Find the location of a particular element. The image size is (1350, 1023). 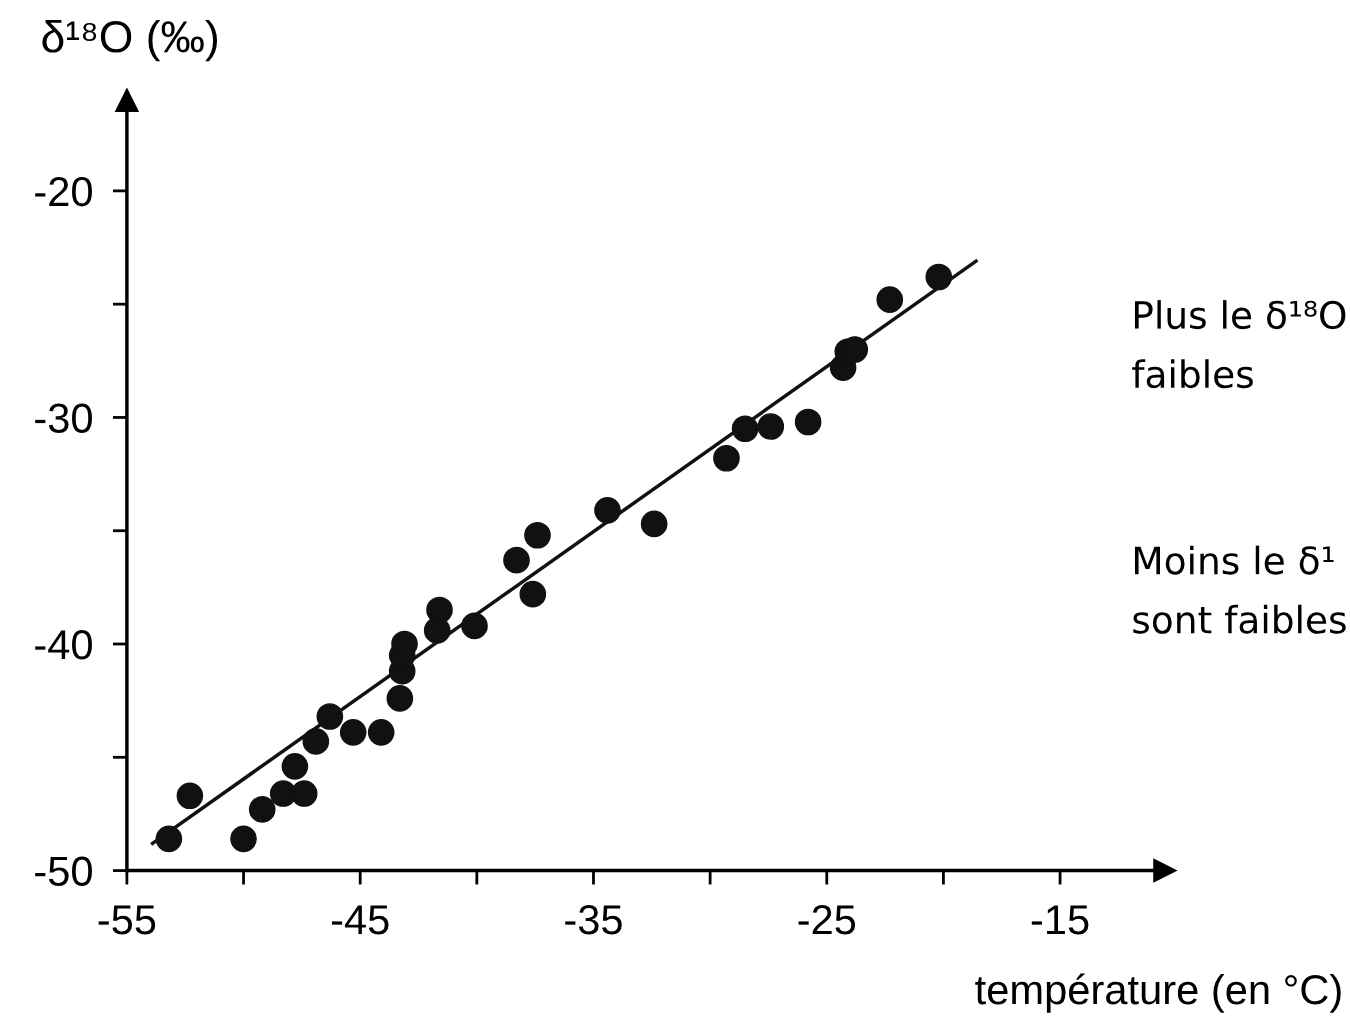

y-tick-label: -40 is located at coordinates (63, 645).